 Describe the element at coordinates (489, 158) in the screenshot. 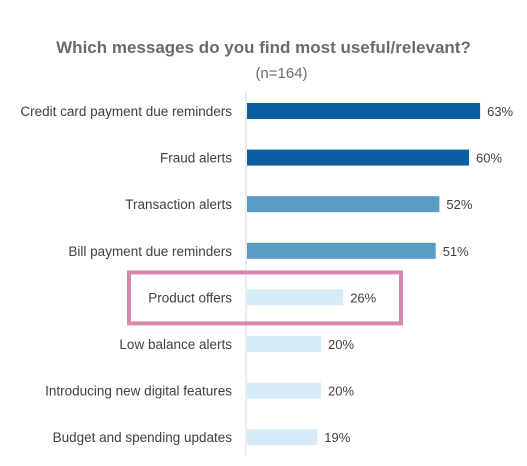

I see `value-label: 60%` at that location.